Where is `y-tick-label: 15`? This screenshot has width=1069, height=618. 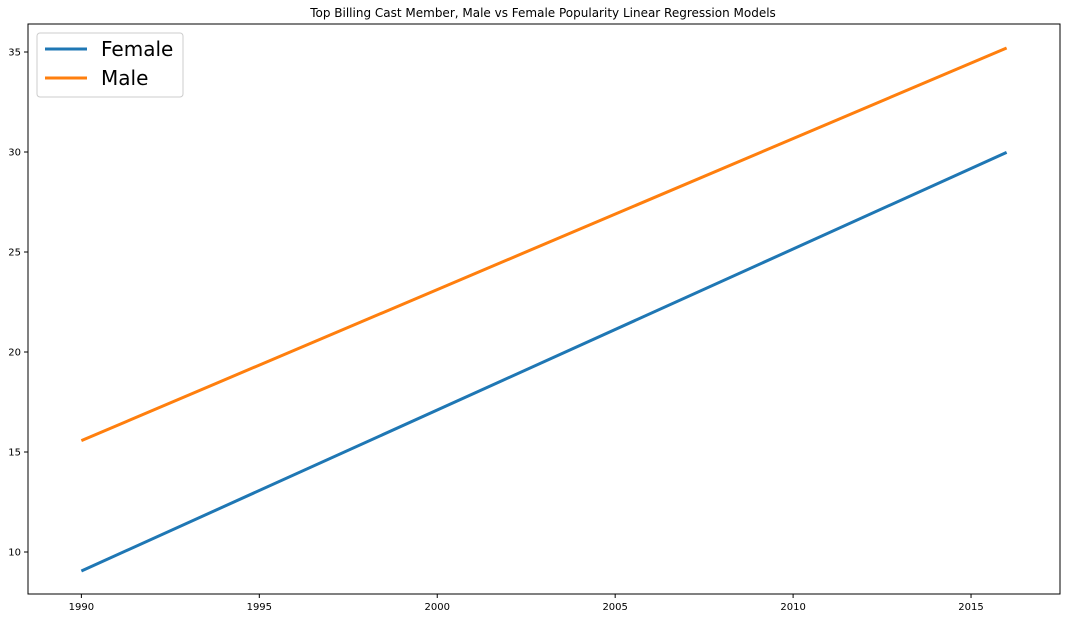 y-tick-label: 15 is located at coordinates (14, 453).